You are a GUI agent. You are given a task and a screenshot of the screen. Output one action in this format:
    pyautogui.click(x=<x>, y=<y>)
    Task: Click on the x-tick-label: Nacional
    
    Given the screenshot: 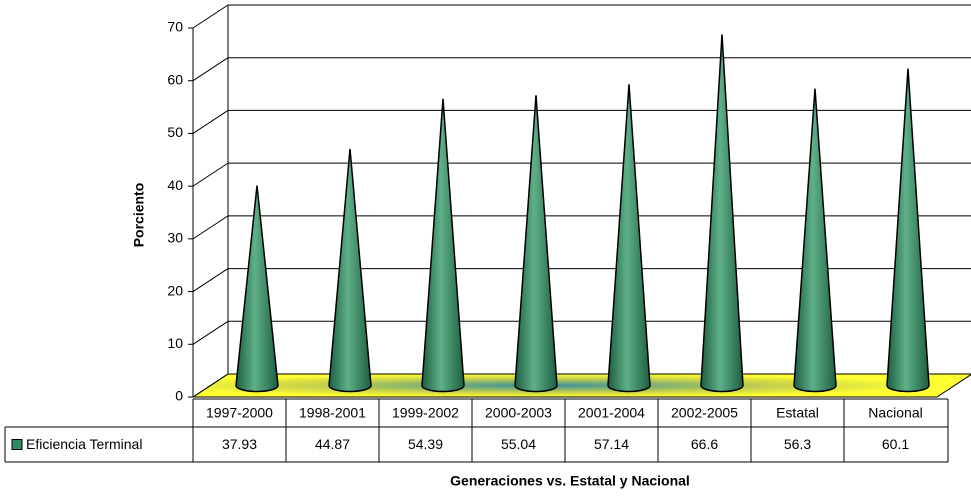 What is the action you would take?
    pyautogui.click(x=895, y=413)
    